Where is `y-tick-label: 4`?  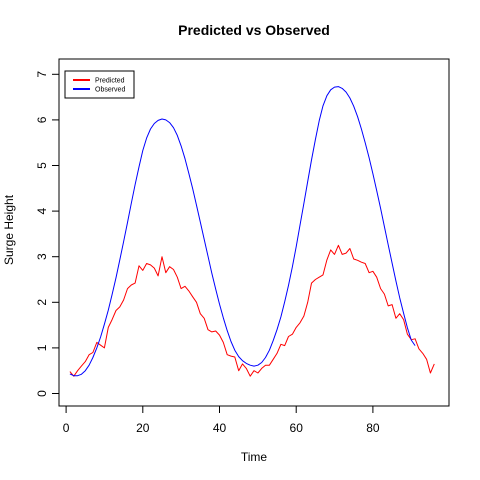
y-tick-label: 4 is located at coordinates (42, 210).